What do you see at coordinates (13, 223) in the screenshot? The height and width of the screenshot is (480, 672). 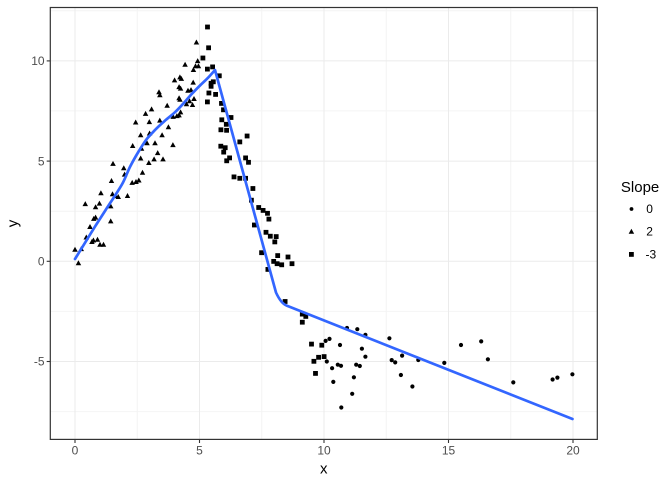 I see `svg-text: y` at bounding box center [13, 223].